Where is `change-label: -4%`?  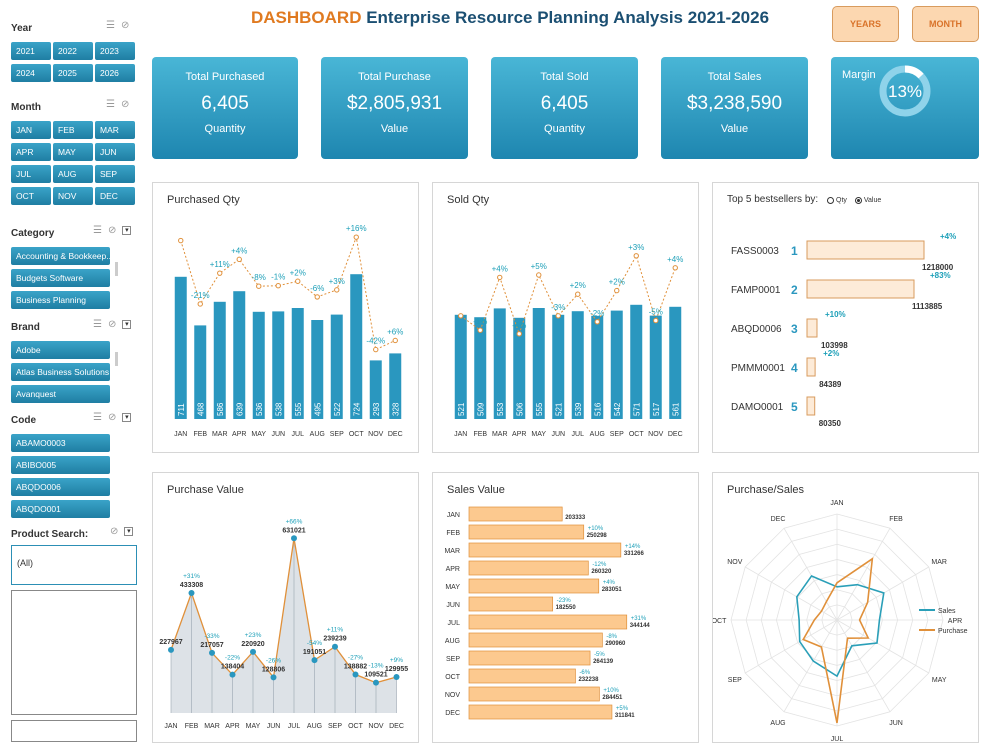
change-label: -4% is located at coordinates (519, 325).